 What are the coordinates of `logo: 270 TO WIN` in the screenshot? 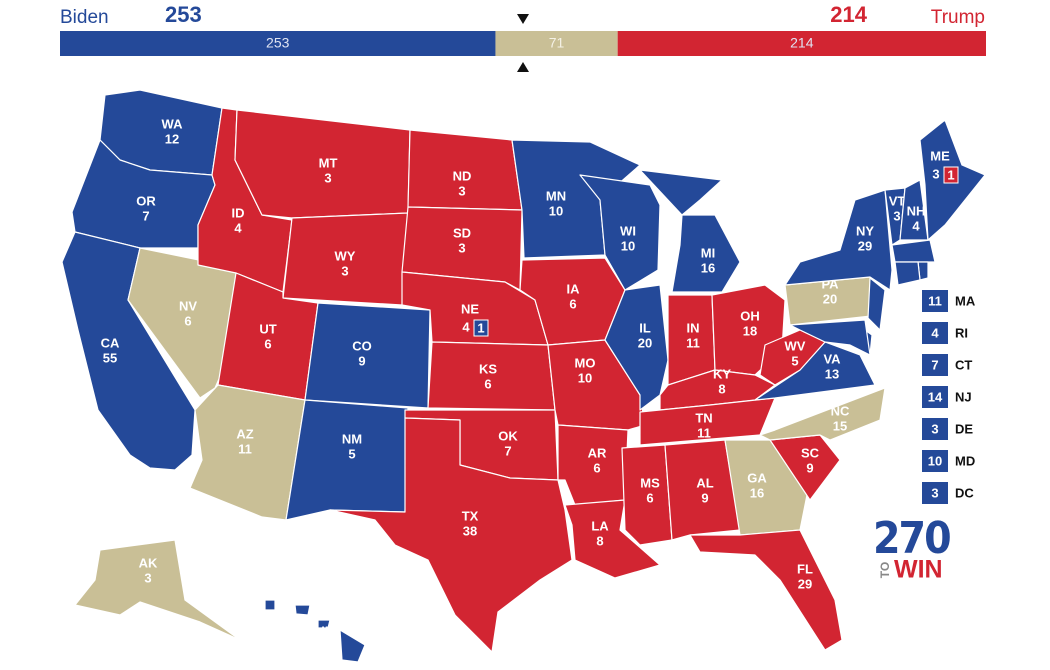 It's located at (912, 548).